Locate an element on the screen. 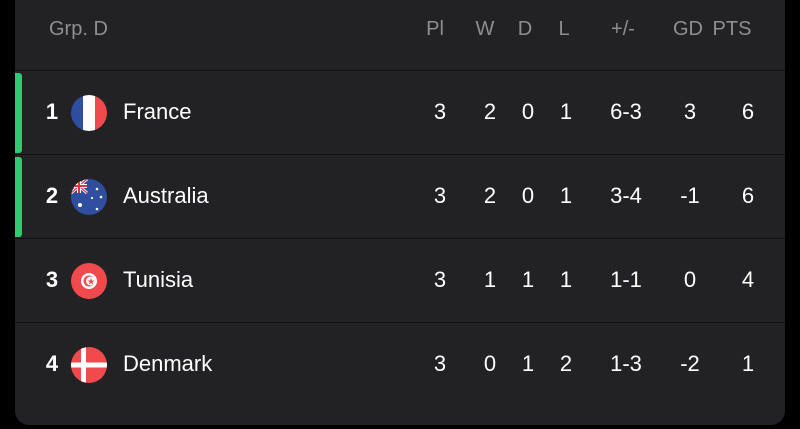 This screenshot has width=800, height=429. australia-flag-icon is located at coordinates (89, 197).